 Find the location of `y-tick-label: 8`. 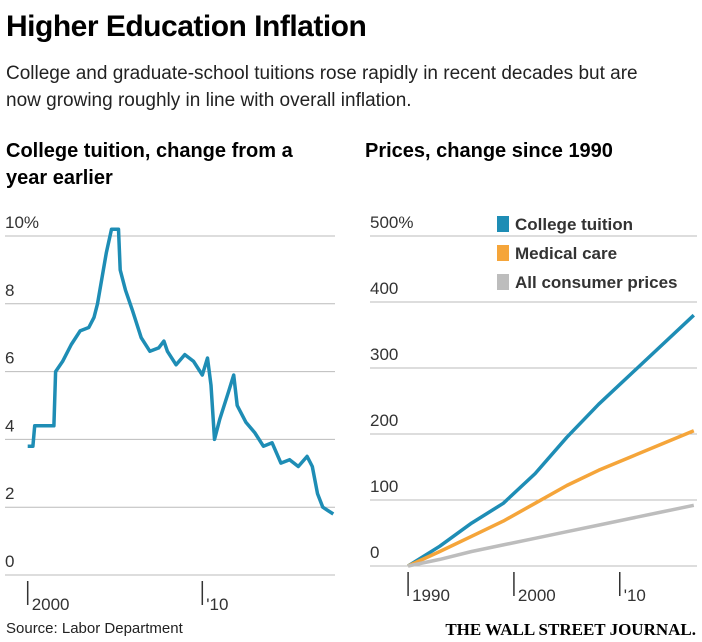

y-tick-label: 8 is located at coordinates (9, 290).